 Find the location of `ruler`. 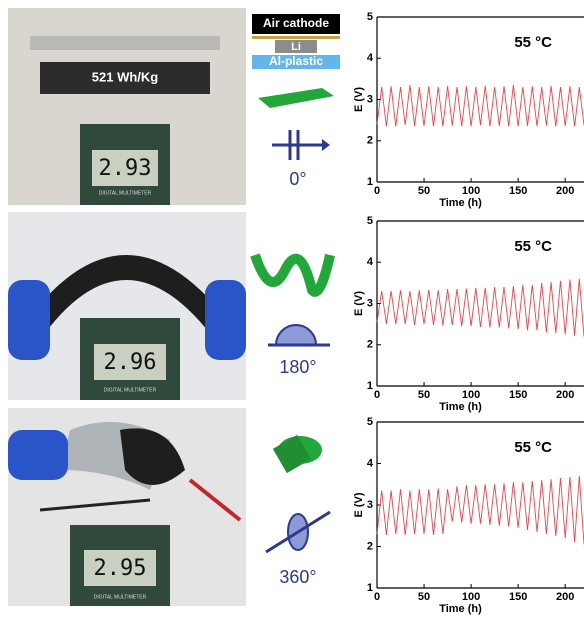

ruler is located at coordinates (125, 43).